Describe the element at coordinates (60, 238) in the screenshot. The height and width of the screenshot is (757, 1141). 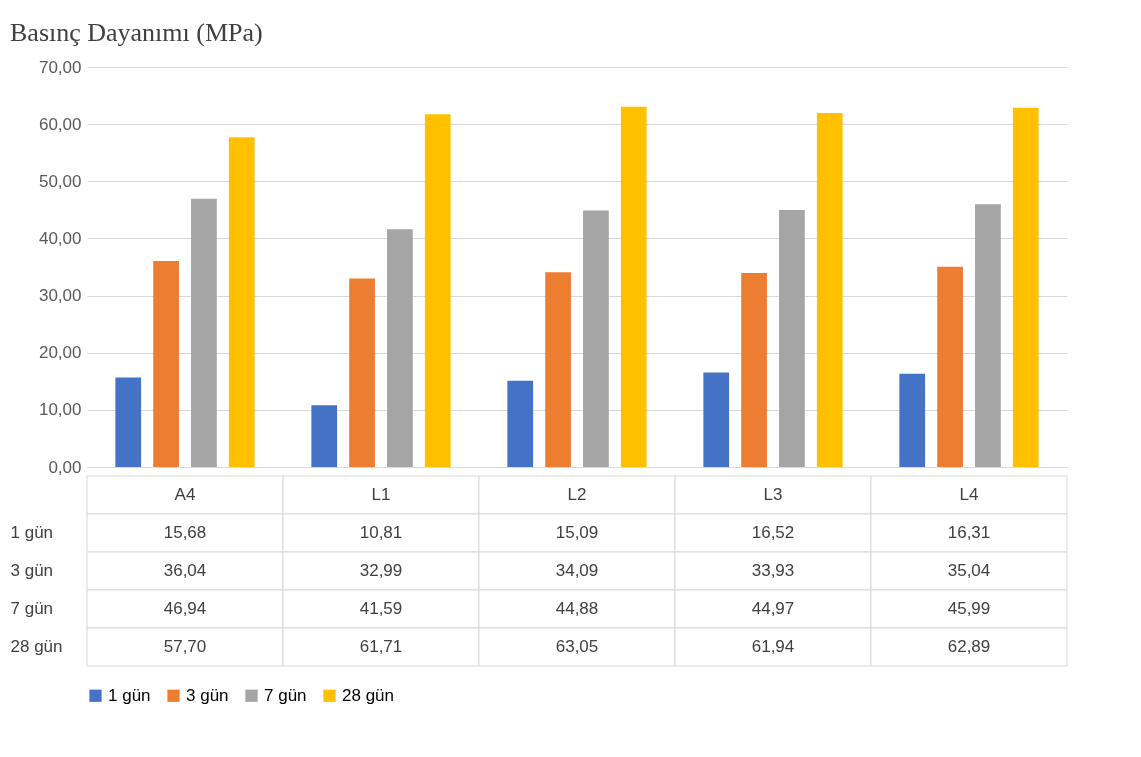
I see `y-tick-label: 40,00` at that location.